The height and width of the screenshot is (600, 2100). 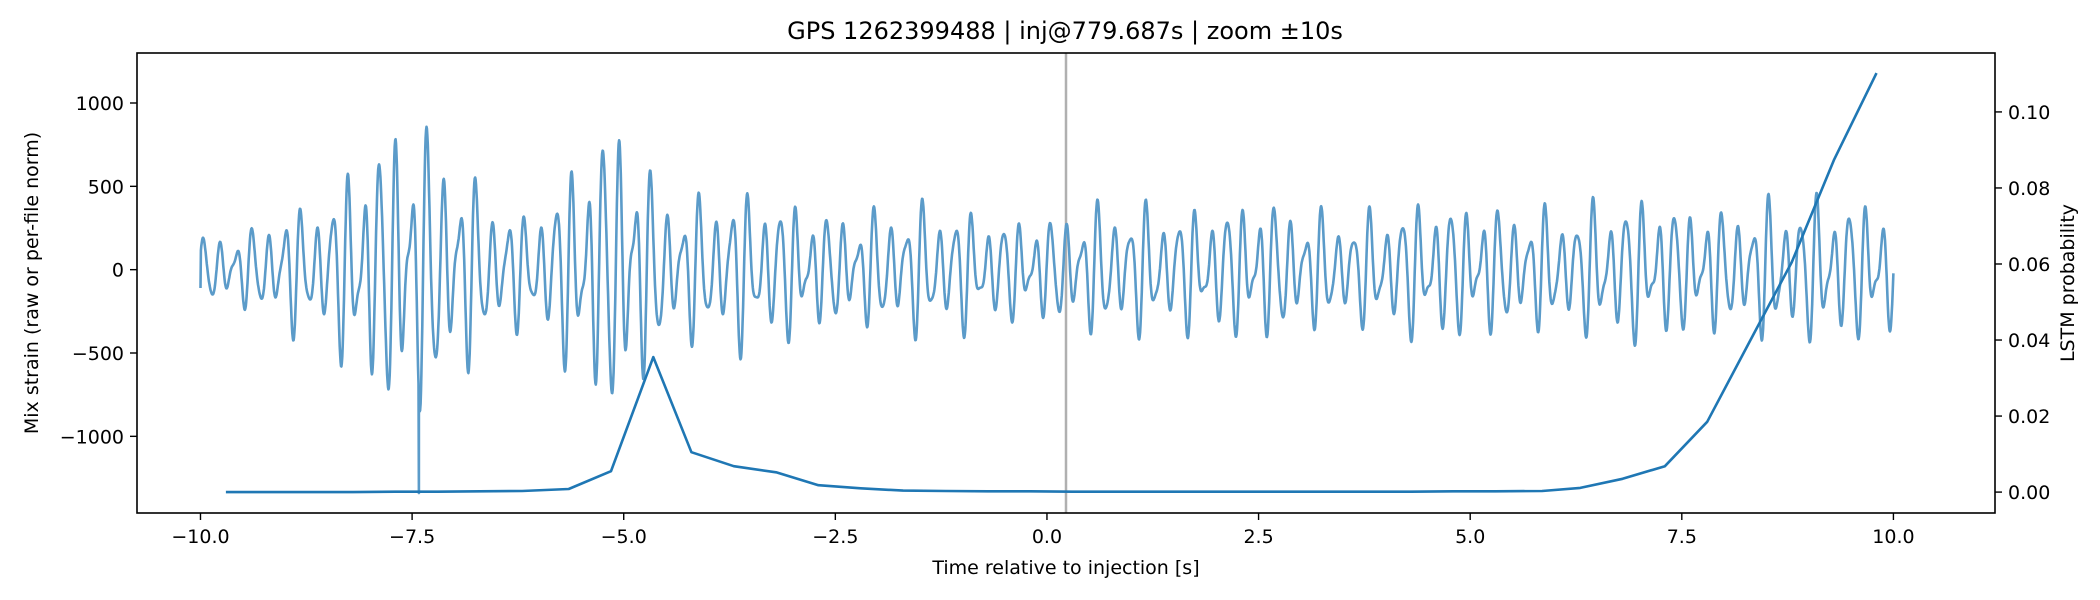 I want to click on x-axis-label: Time relative to injection [s], so click(x=1065, y=568).